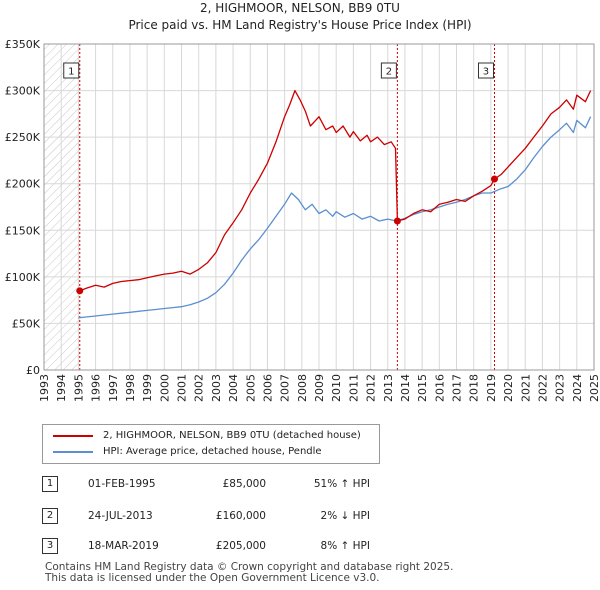  I want to click on x-tick-label: 2024, so click(577, 388).